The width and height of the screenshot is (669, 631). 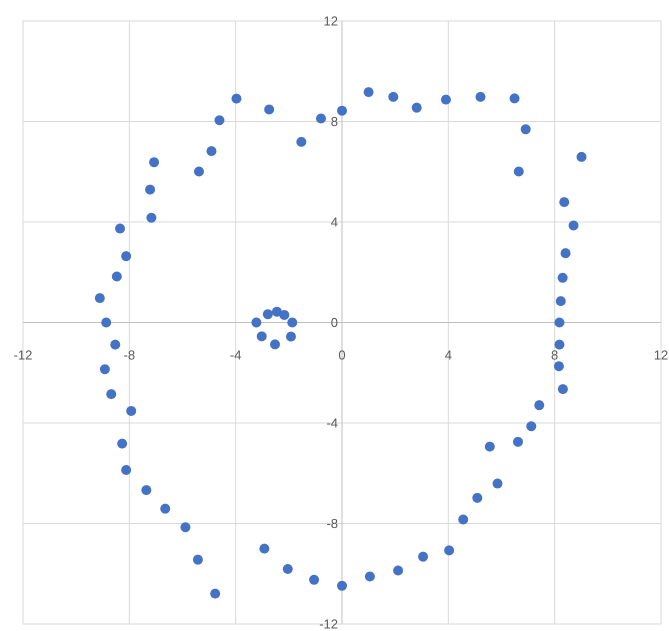 What do you see at coordinates (23, 355) in the screenshot?
I see `x-tick-label: -12` at bounding box center [23, 355].